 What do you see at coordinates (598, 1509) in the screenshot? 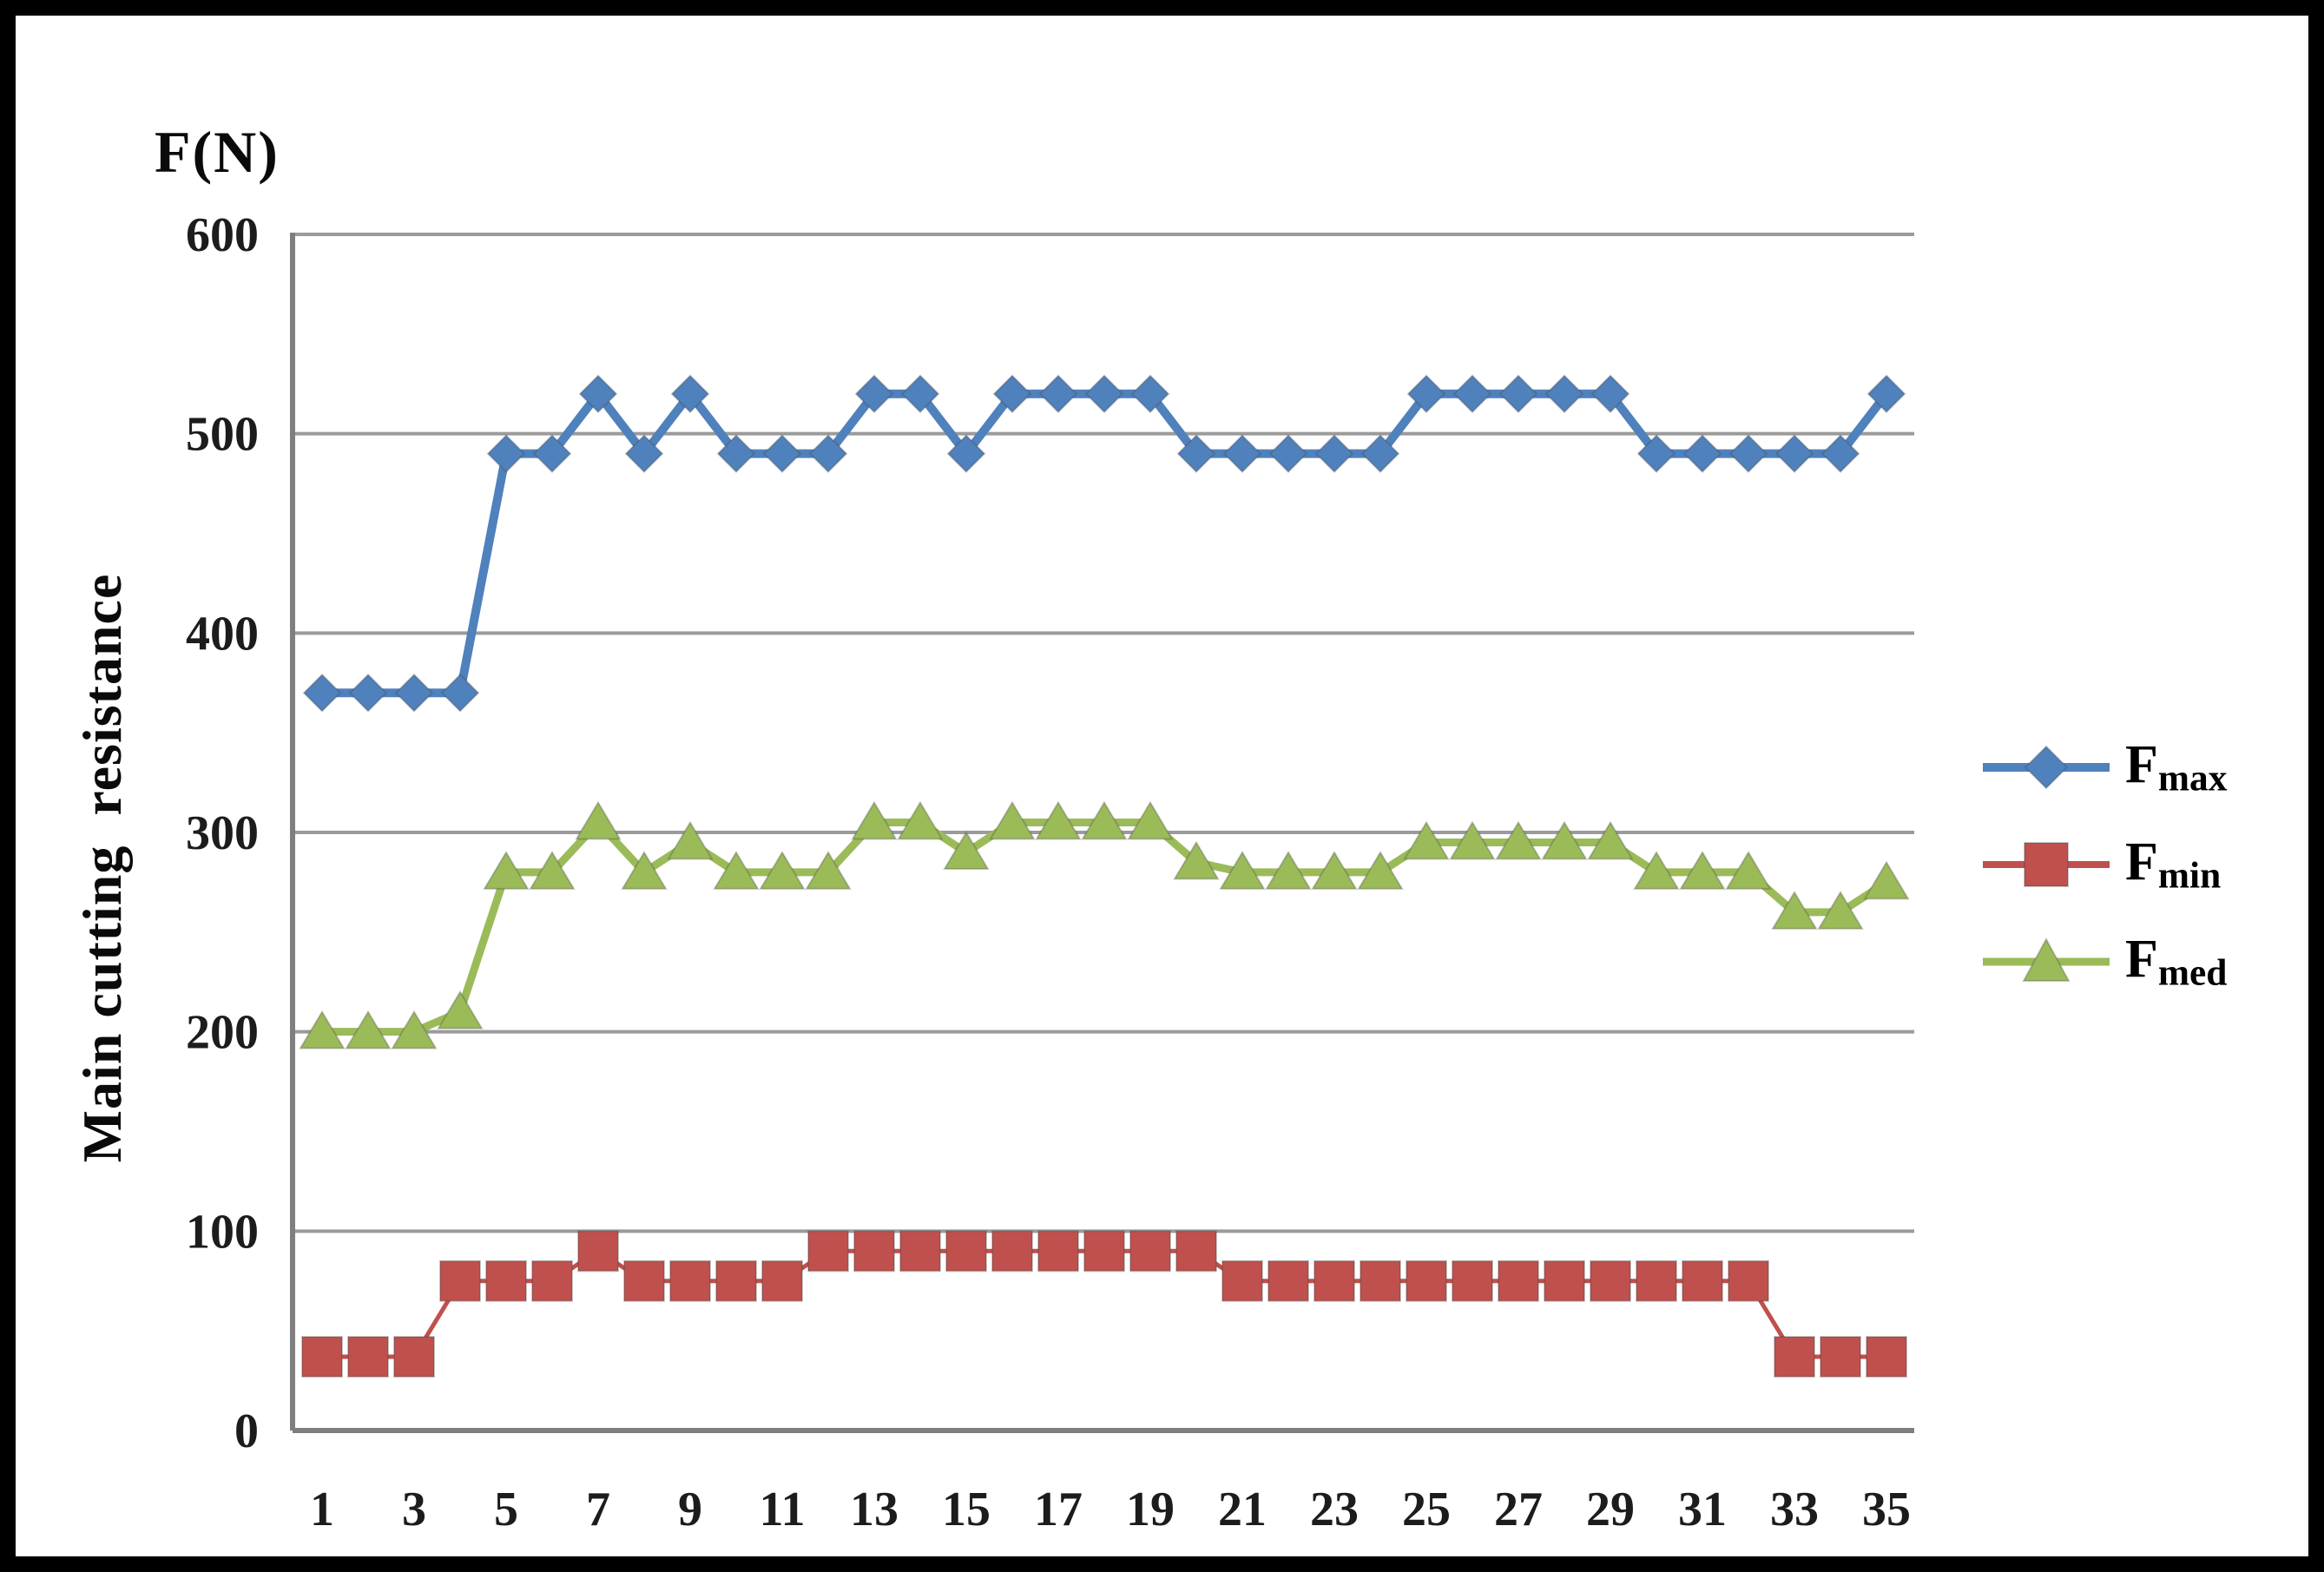
I see `x-tick-label-7: 7` at bounding box center [598, 1509].